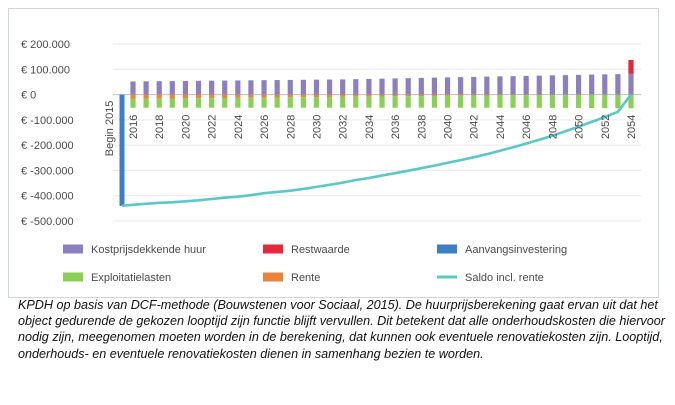 The width and height of the screenshot is (675, 405). What do you see at coordinates (580, 127) in the screenshot?
I see `x-tick-label: 2050` at bounding box center [580, 127].